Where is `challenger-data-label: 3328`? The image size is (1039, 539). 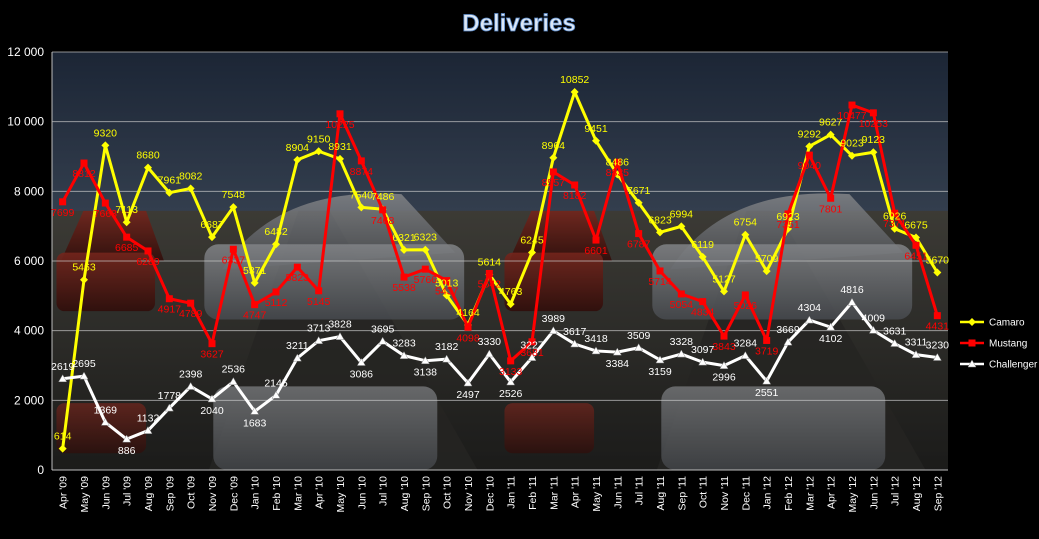 challenger-data-label: 3328 is located at coordinates (682, 342).